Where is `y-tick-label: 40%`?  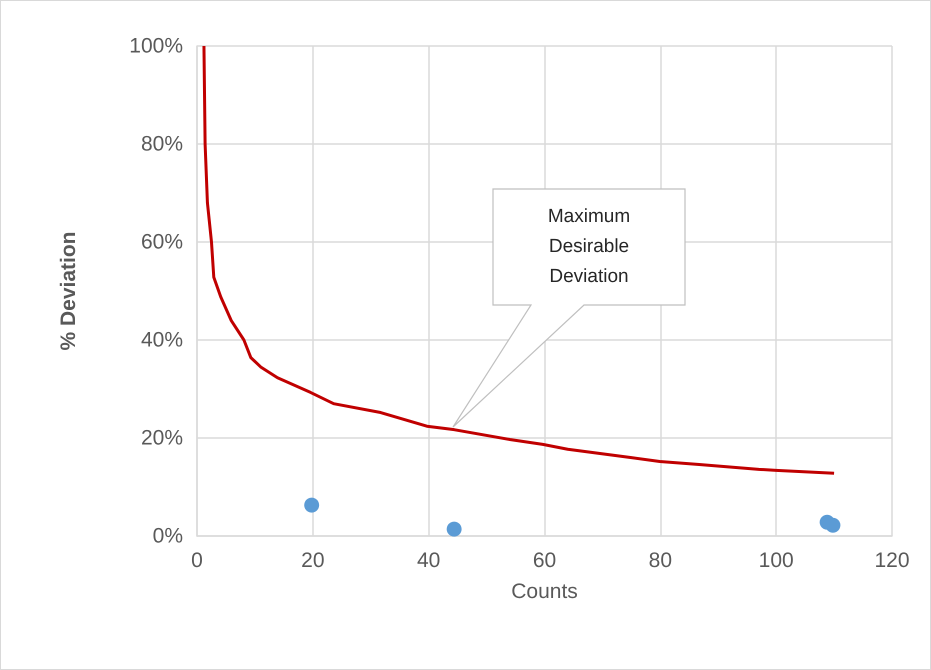
y-tick-label: 40% is located at coordinates (161, 340).